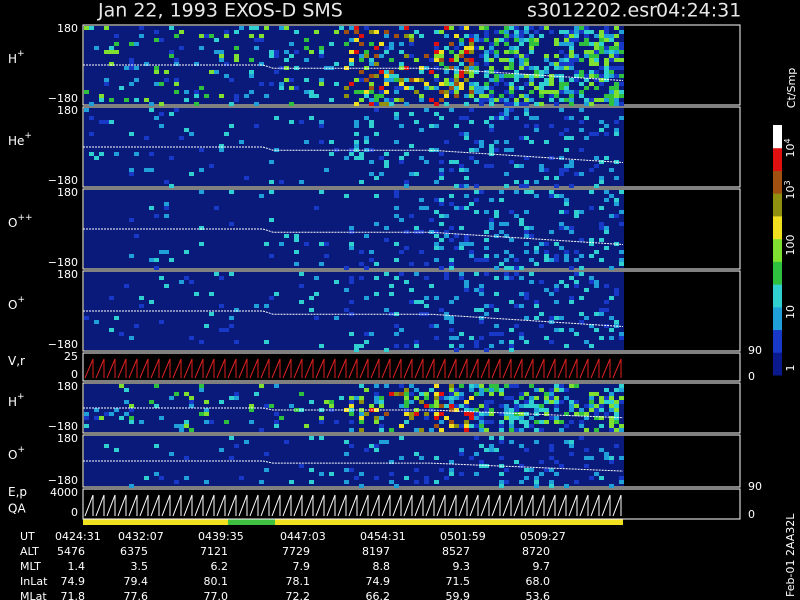  What do you see at coordinates (134, 551) in the screenshot?
I see `cell: 6375` at bounding box center [134, 551].